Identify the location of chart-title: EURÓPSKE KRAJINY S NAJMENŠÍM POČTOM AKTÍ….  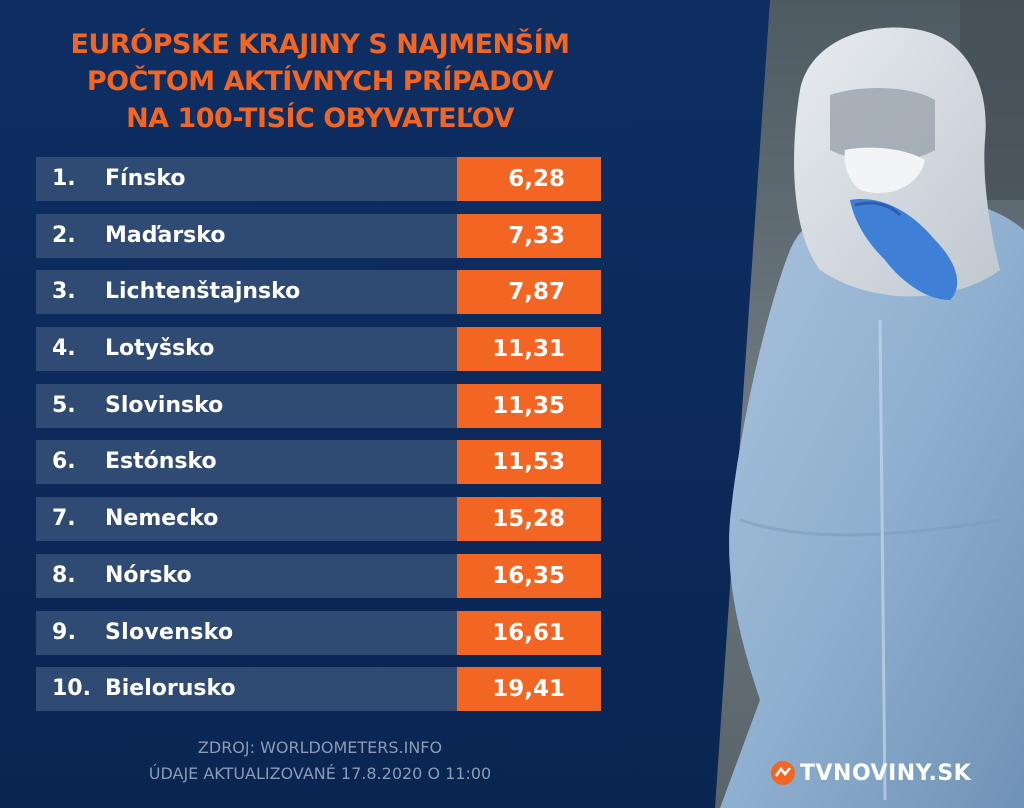
(320, 81).